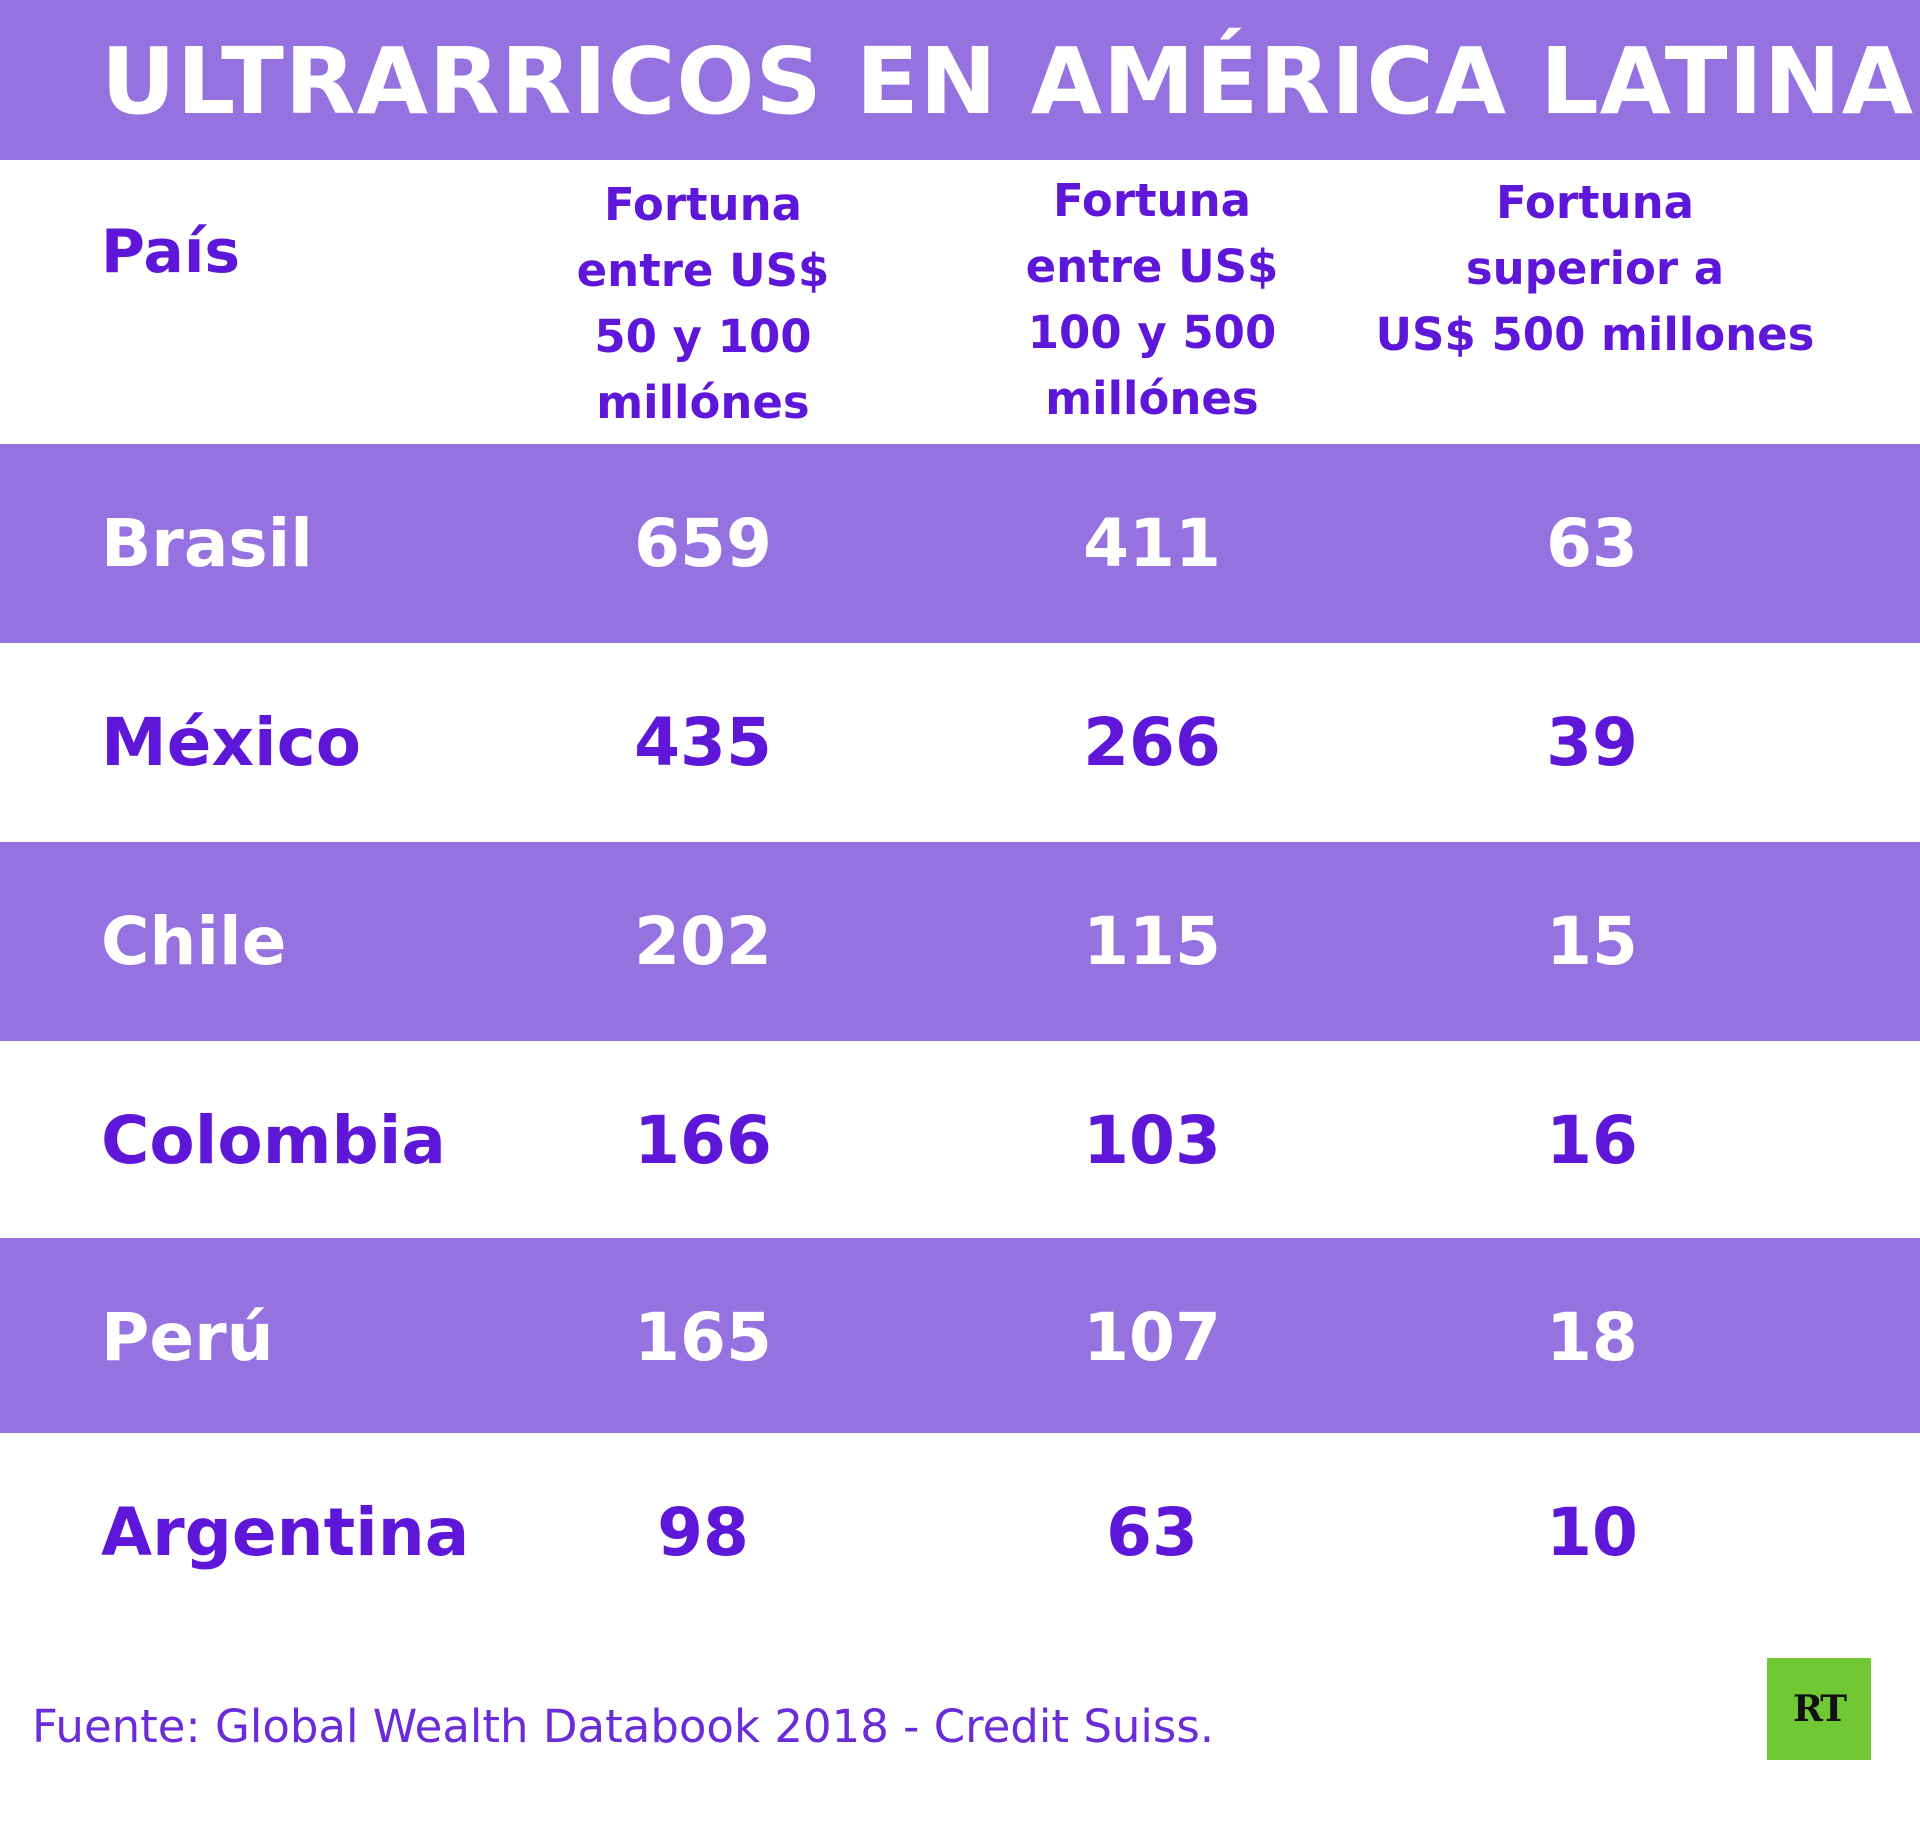 The image size is (1920, 1829). Describe the element at coordinates (1592, 1532) in the screenshot. I see `value-cell: 10` at that location.